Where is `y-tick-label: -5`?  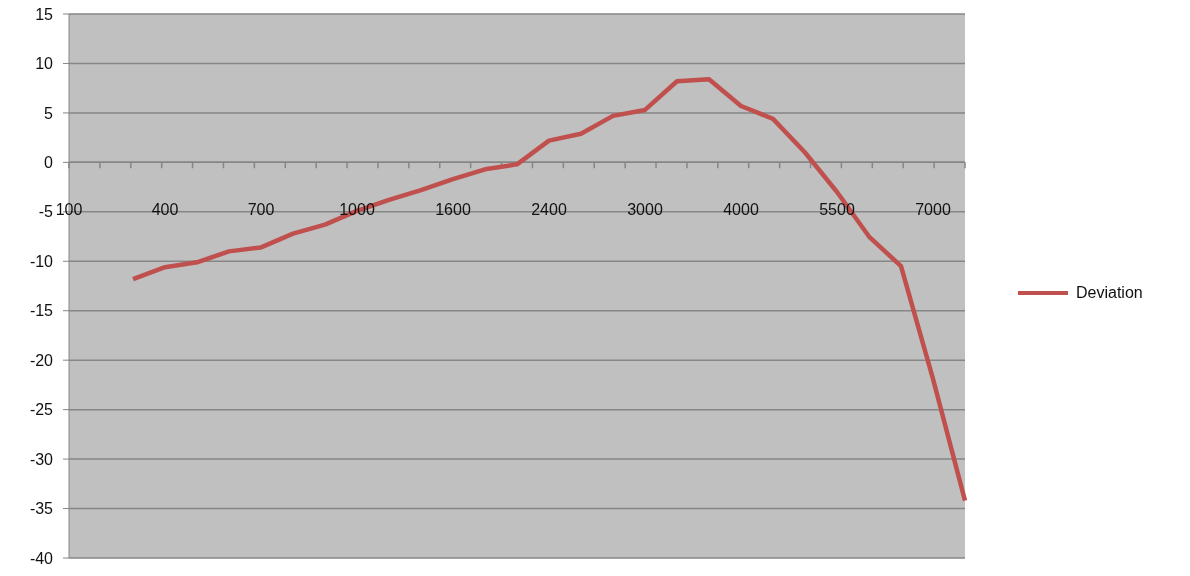
y-tick-label: -5 is located at coordinates (46, 212).